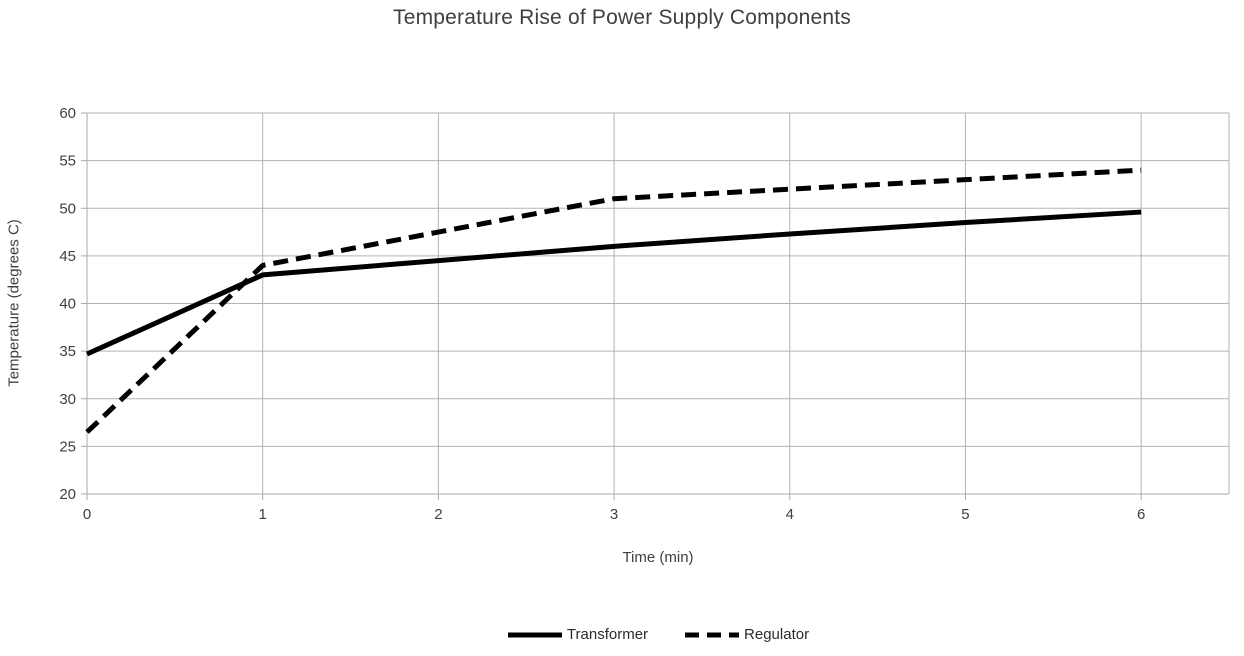  Describe the element at coordinates (438, 514) in the screenshot. I see `svg-text: 2` at that location.